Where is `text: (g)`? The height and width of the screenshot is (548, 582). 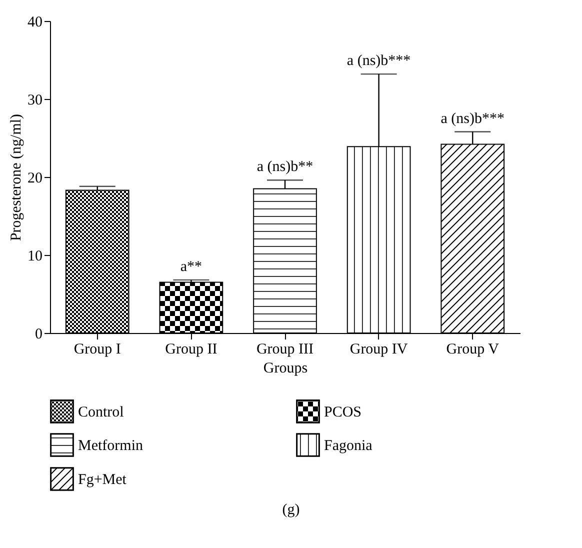 text: (g) is located at coordinates (291, 510).